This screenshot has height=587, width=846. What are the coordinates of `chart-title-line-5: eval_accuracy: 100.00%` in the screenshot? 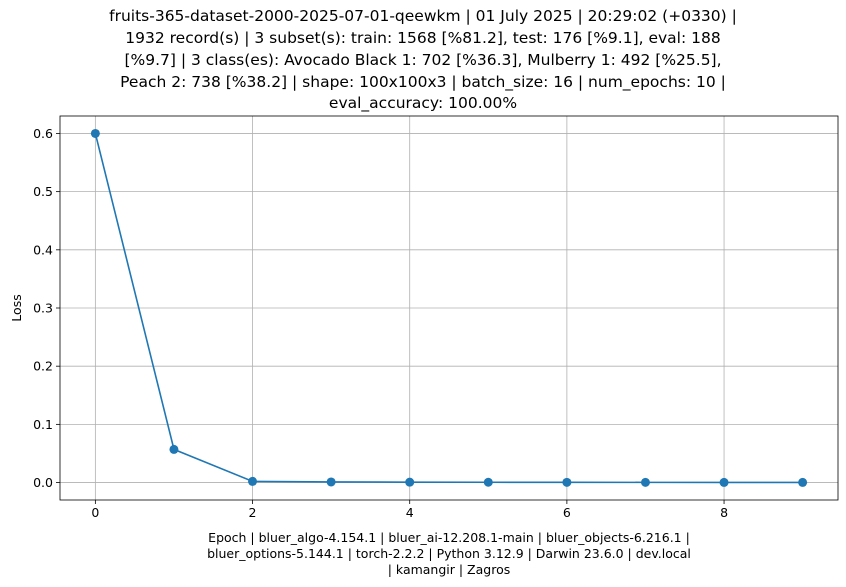 It's located at (423, 103).